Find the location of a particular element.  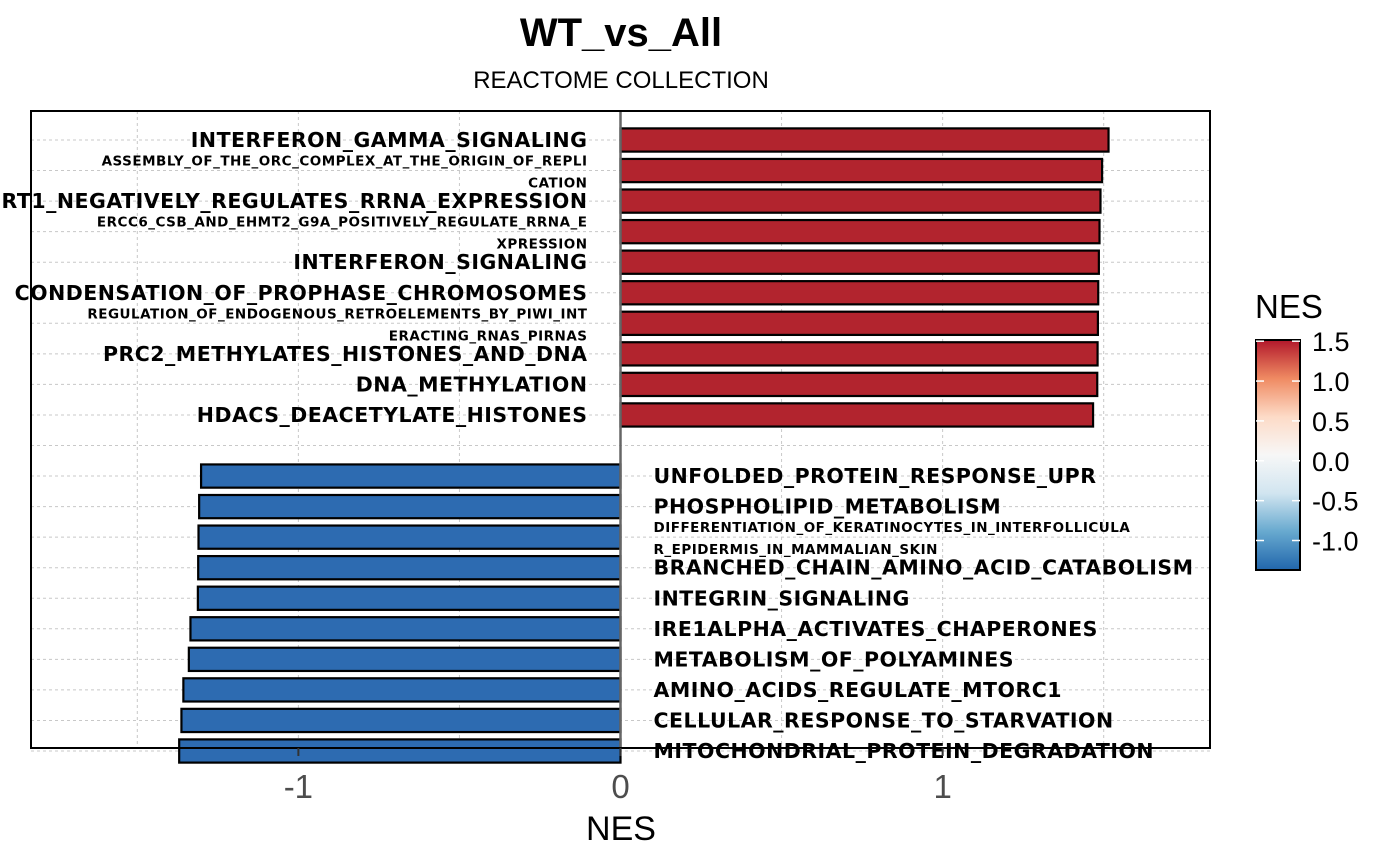

bar-label-0: INTERFERON_GAMMA_SIGNALING is located at coordinates (389, 140).